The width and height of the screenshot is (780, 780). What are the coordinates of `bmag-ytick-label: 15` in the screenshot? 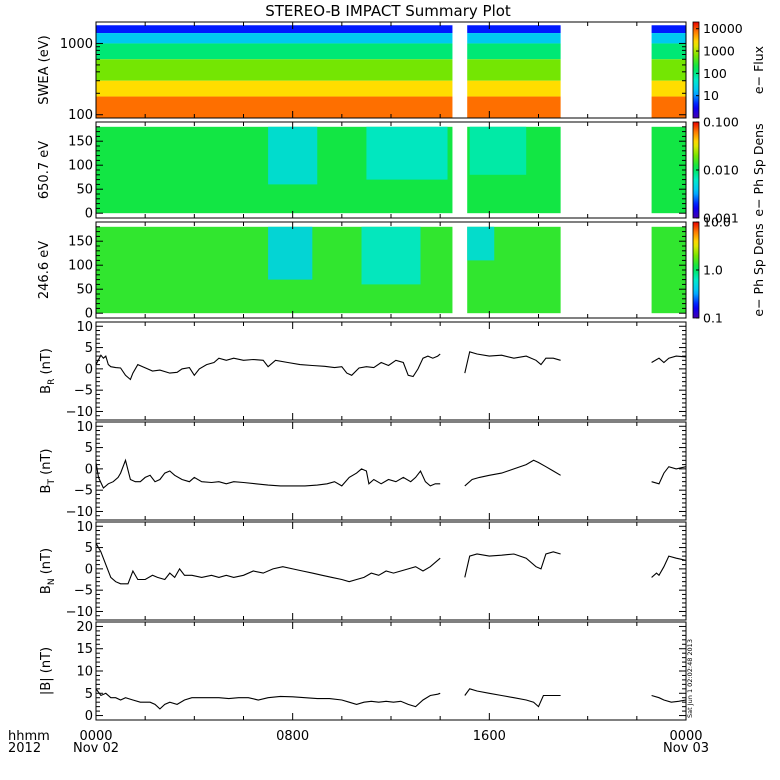 It's located at (84, 649).